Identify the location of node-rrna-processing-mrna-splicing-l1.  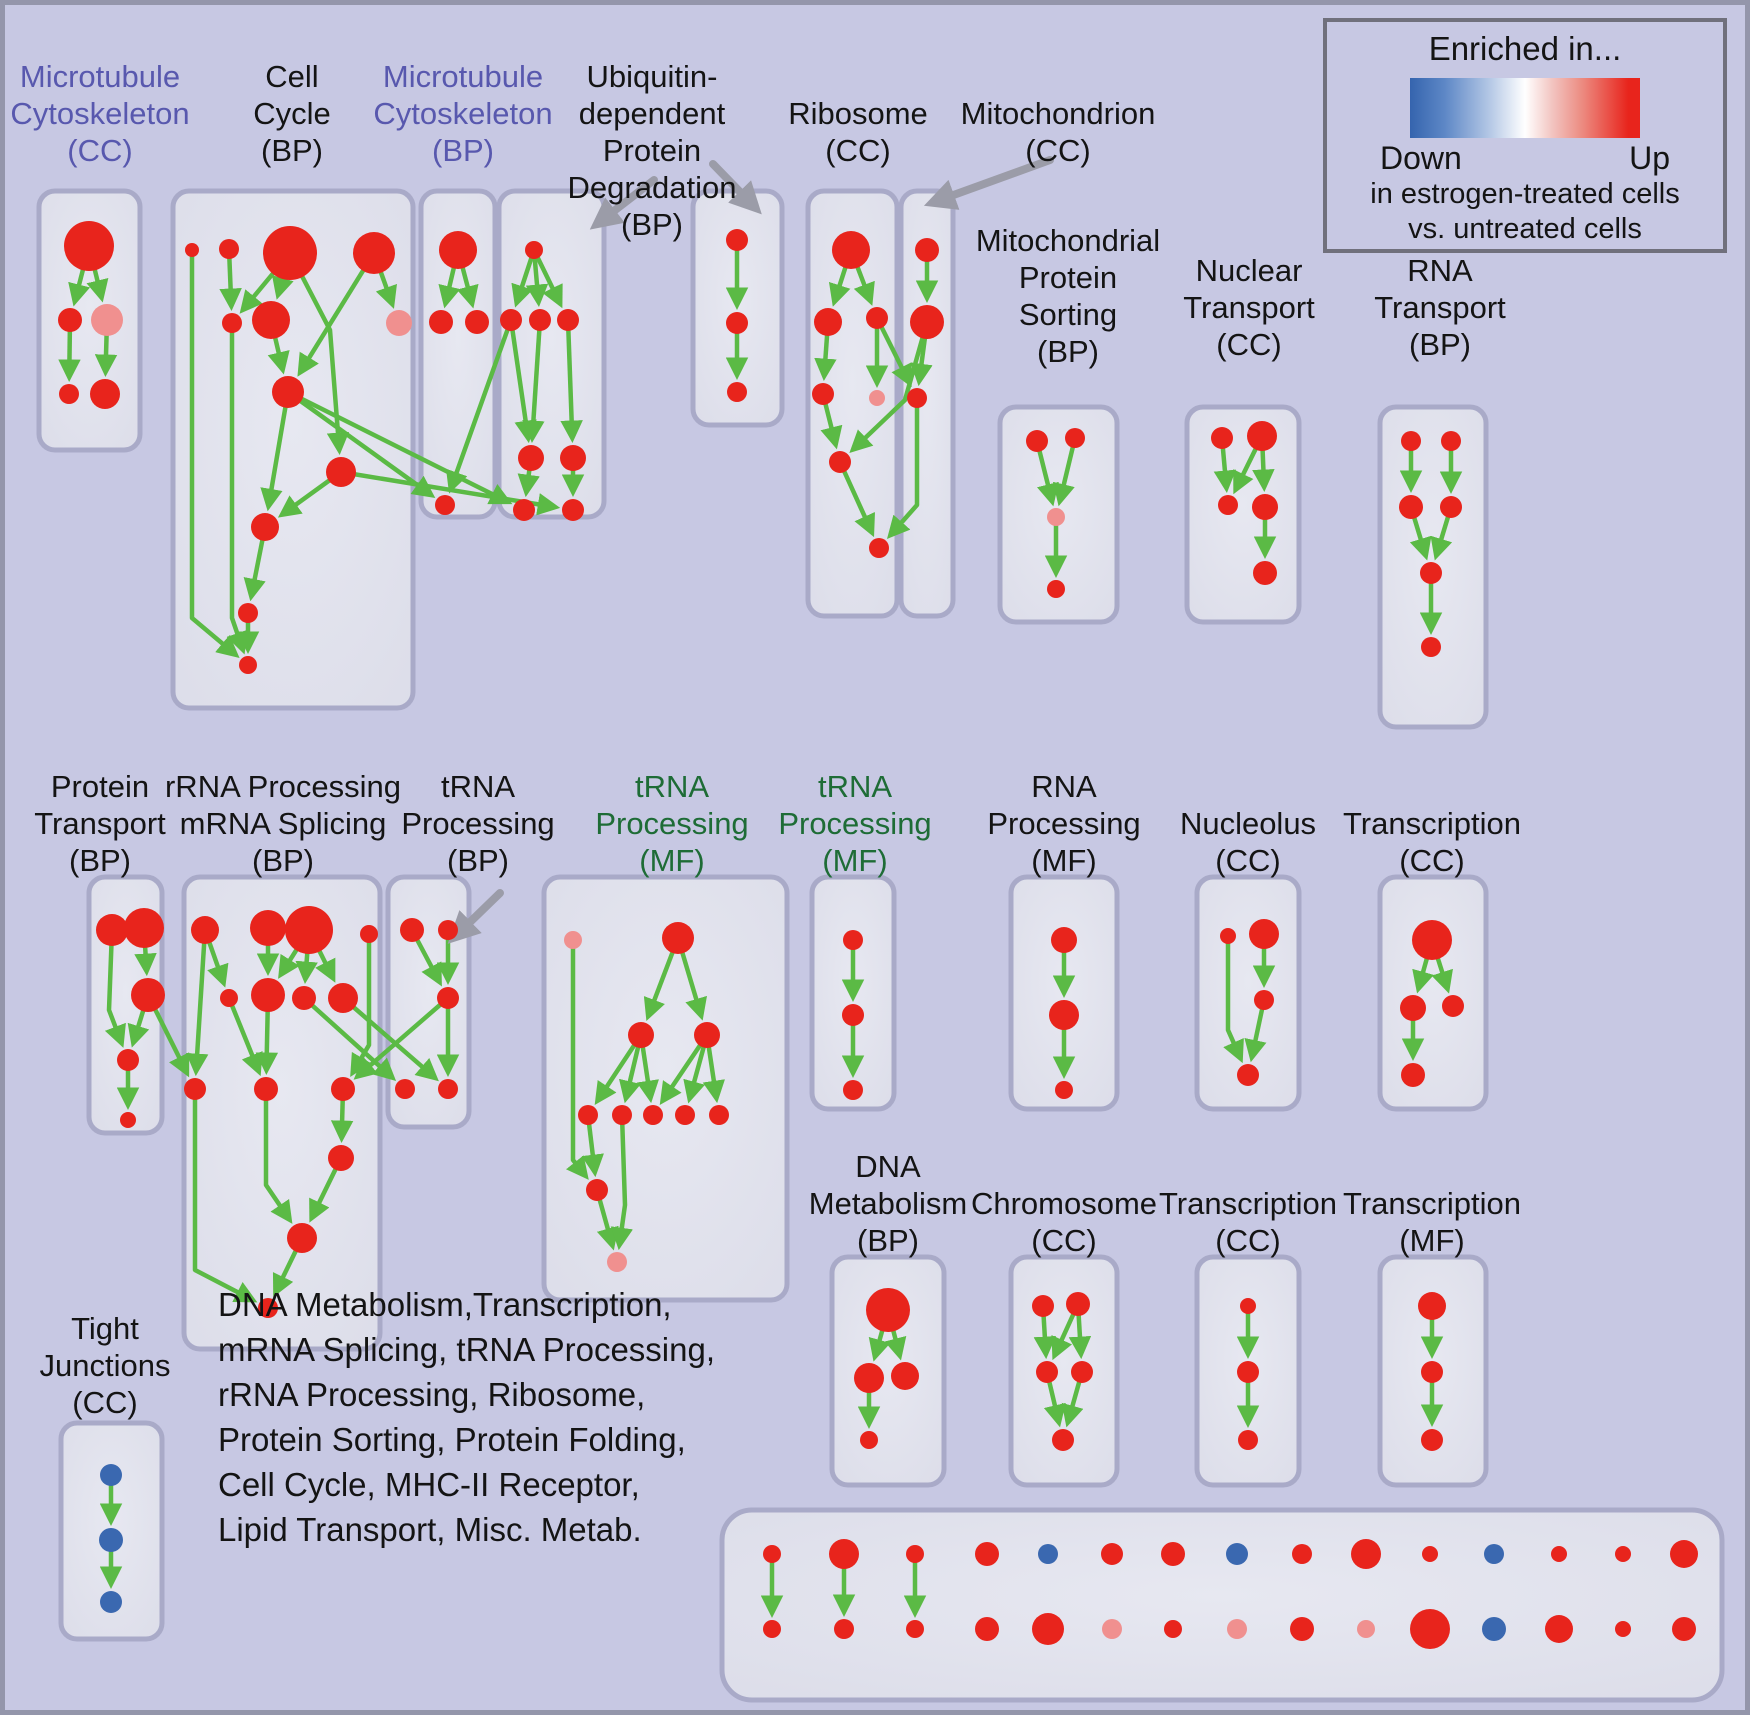
(268, 928).